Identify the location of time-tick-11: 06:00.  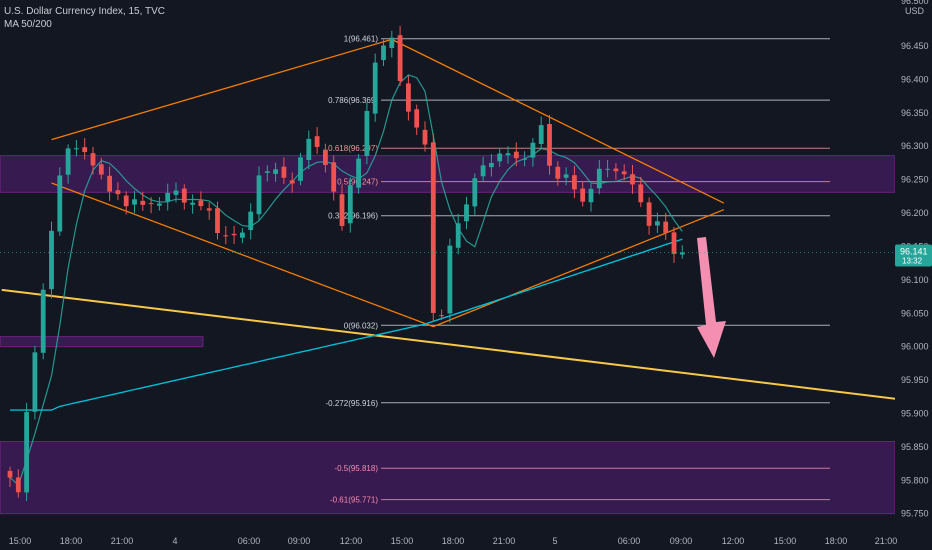
(629, 541).